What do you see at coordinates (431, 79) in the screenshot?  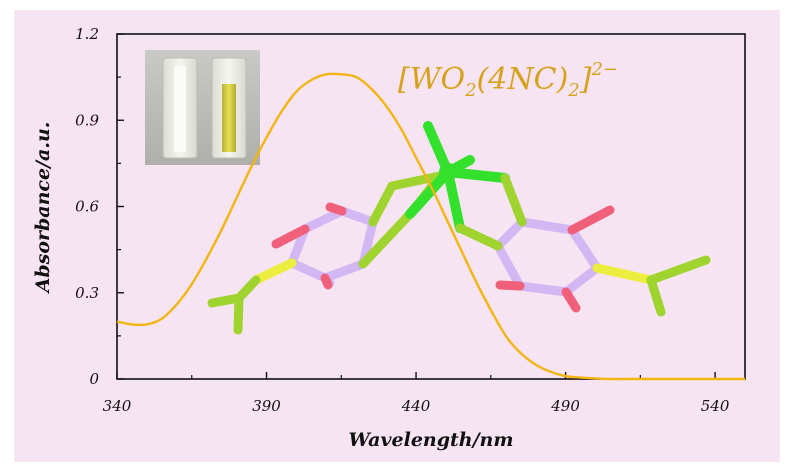 I see `complex-label-main: [WO` at bounding box center [431, 79].